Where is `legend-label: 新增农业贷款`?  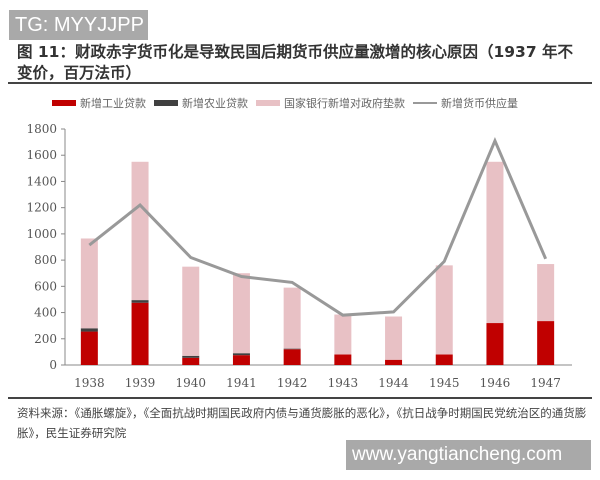 legend-label: 新增农业贷款 is located at coordinates (215, 103).